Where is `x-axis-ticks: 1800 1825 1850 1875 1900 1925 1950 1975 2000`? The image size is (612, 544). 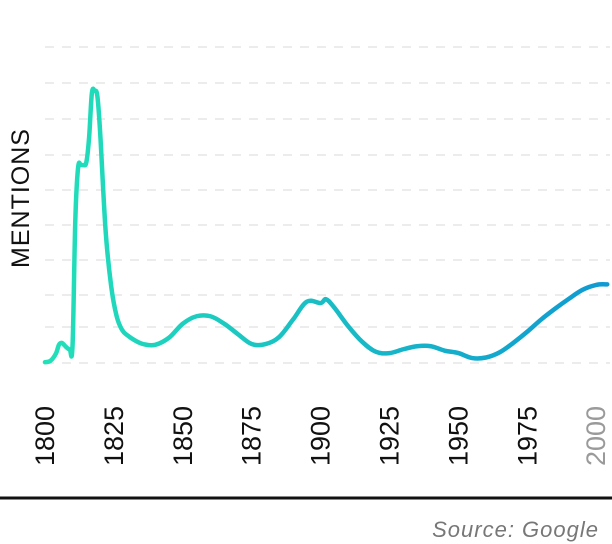 x-axis-ticks: 1800 1825 1850 1875 1900 1925 1950 1975 2000 is located at coordinates (320, 436).